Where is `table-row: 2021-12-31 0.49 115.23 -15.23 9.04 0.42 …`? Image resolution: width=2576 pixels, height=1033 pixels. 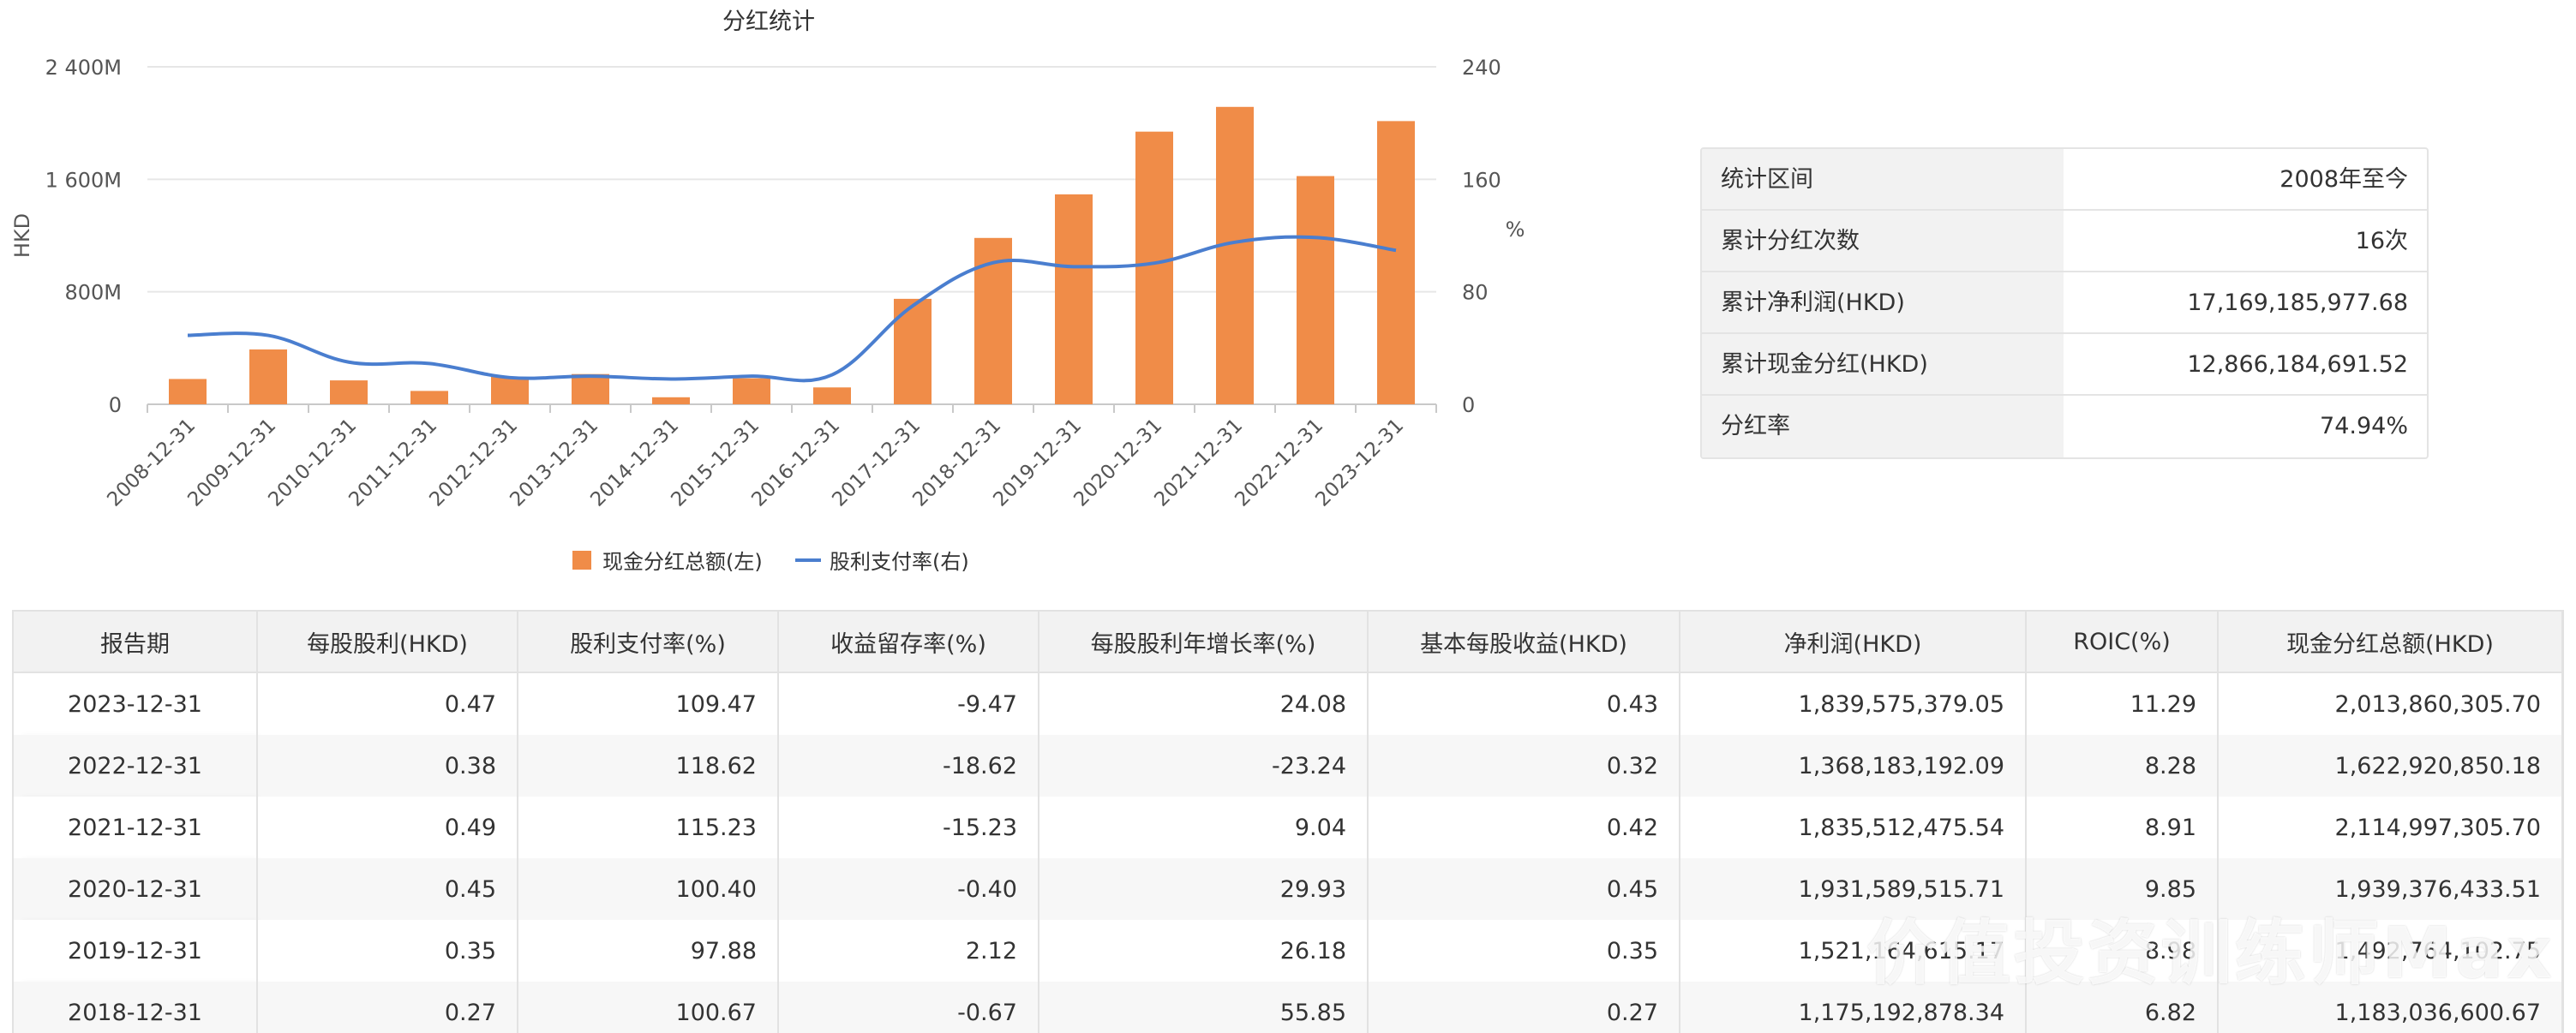
table-row: 2021-12-31 0.49 115.23 -15.23 9.04 0.42 … is located at coordinates (1288, 827).